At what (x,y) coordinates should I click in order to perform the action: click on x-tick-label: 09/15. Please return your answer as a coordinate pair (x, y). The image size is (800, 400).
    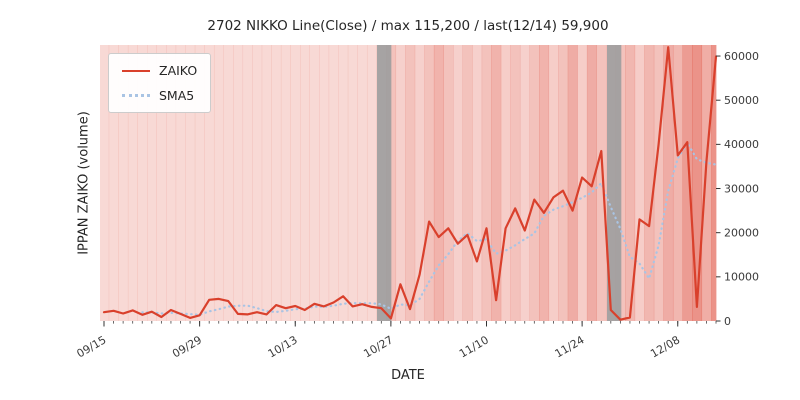
    Looking at the image, I should click on (92, 346).